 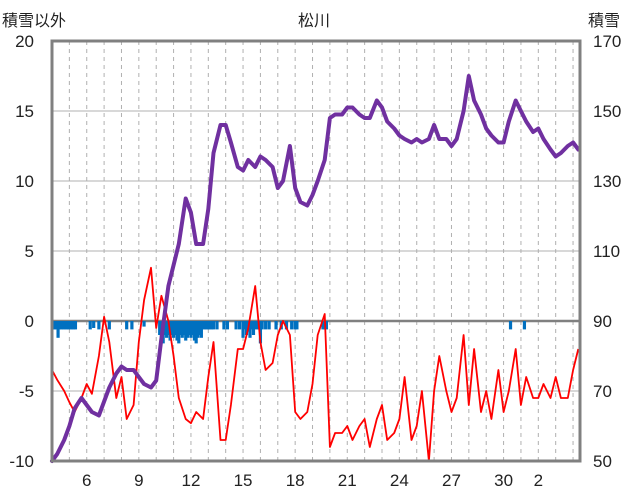 What do you see at coordinates (138, 480) in the screenshot?
I see `x-tick: 9` at bounding box center [138, 480].